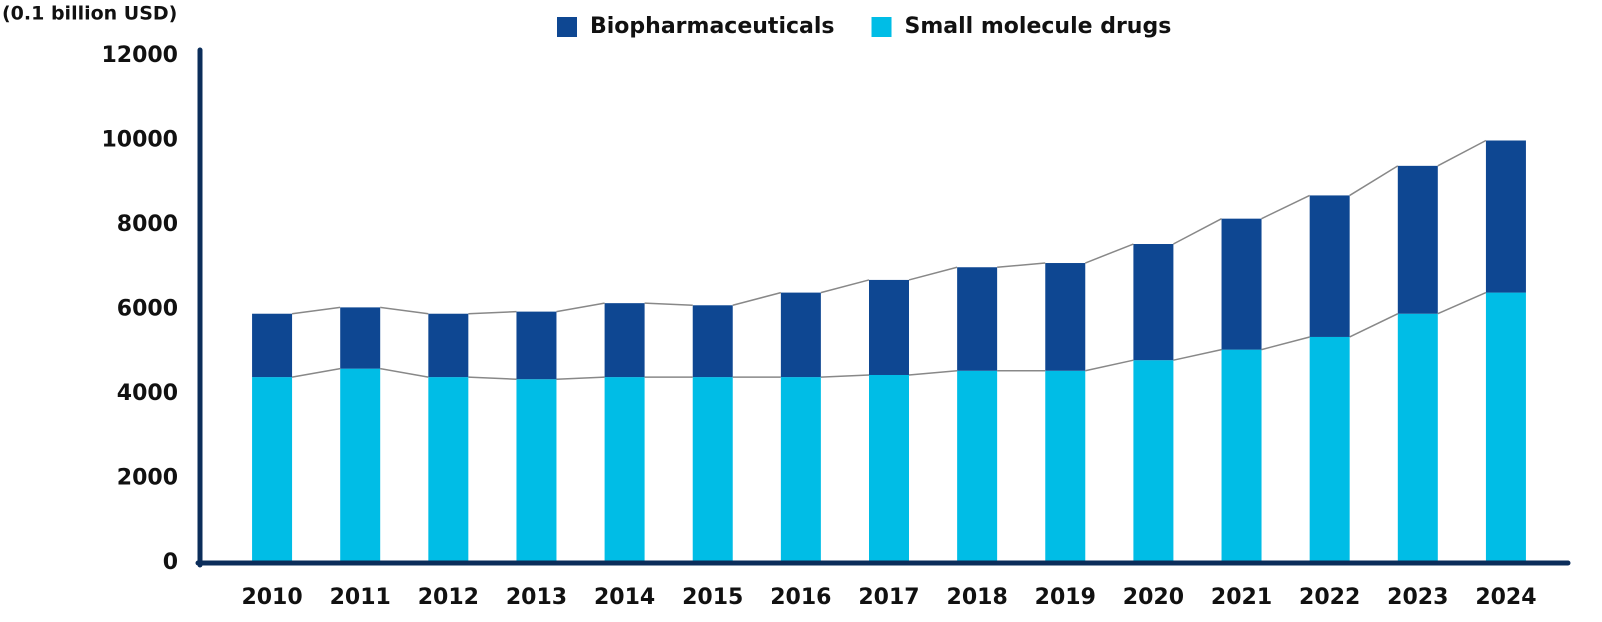  I want to click on x-tick-label: 2021, so click(1241, 597).